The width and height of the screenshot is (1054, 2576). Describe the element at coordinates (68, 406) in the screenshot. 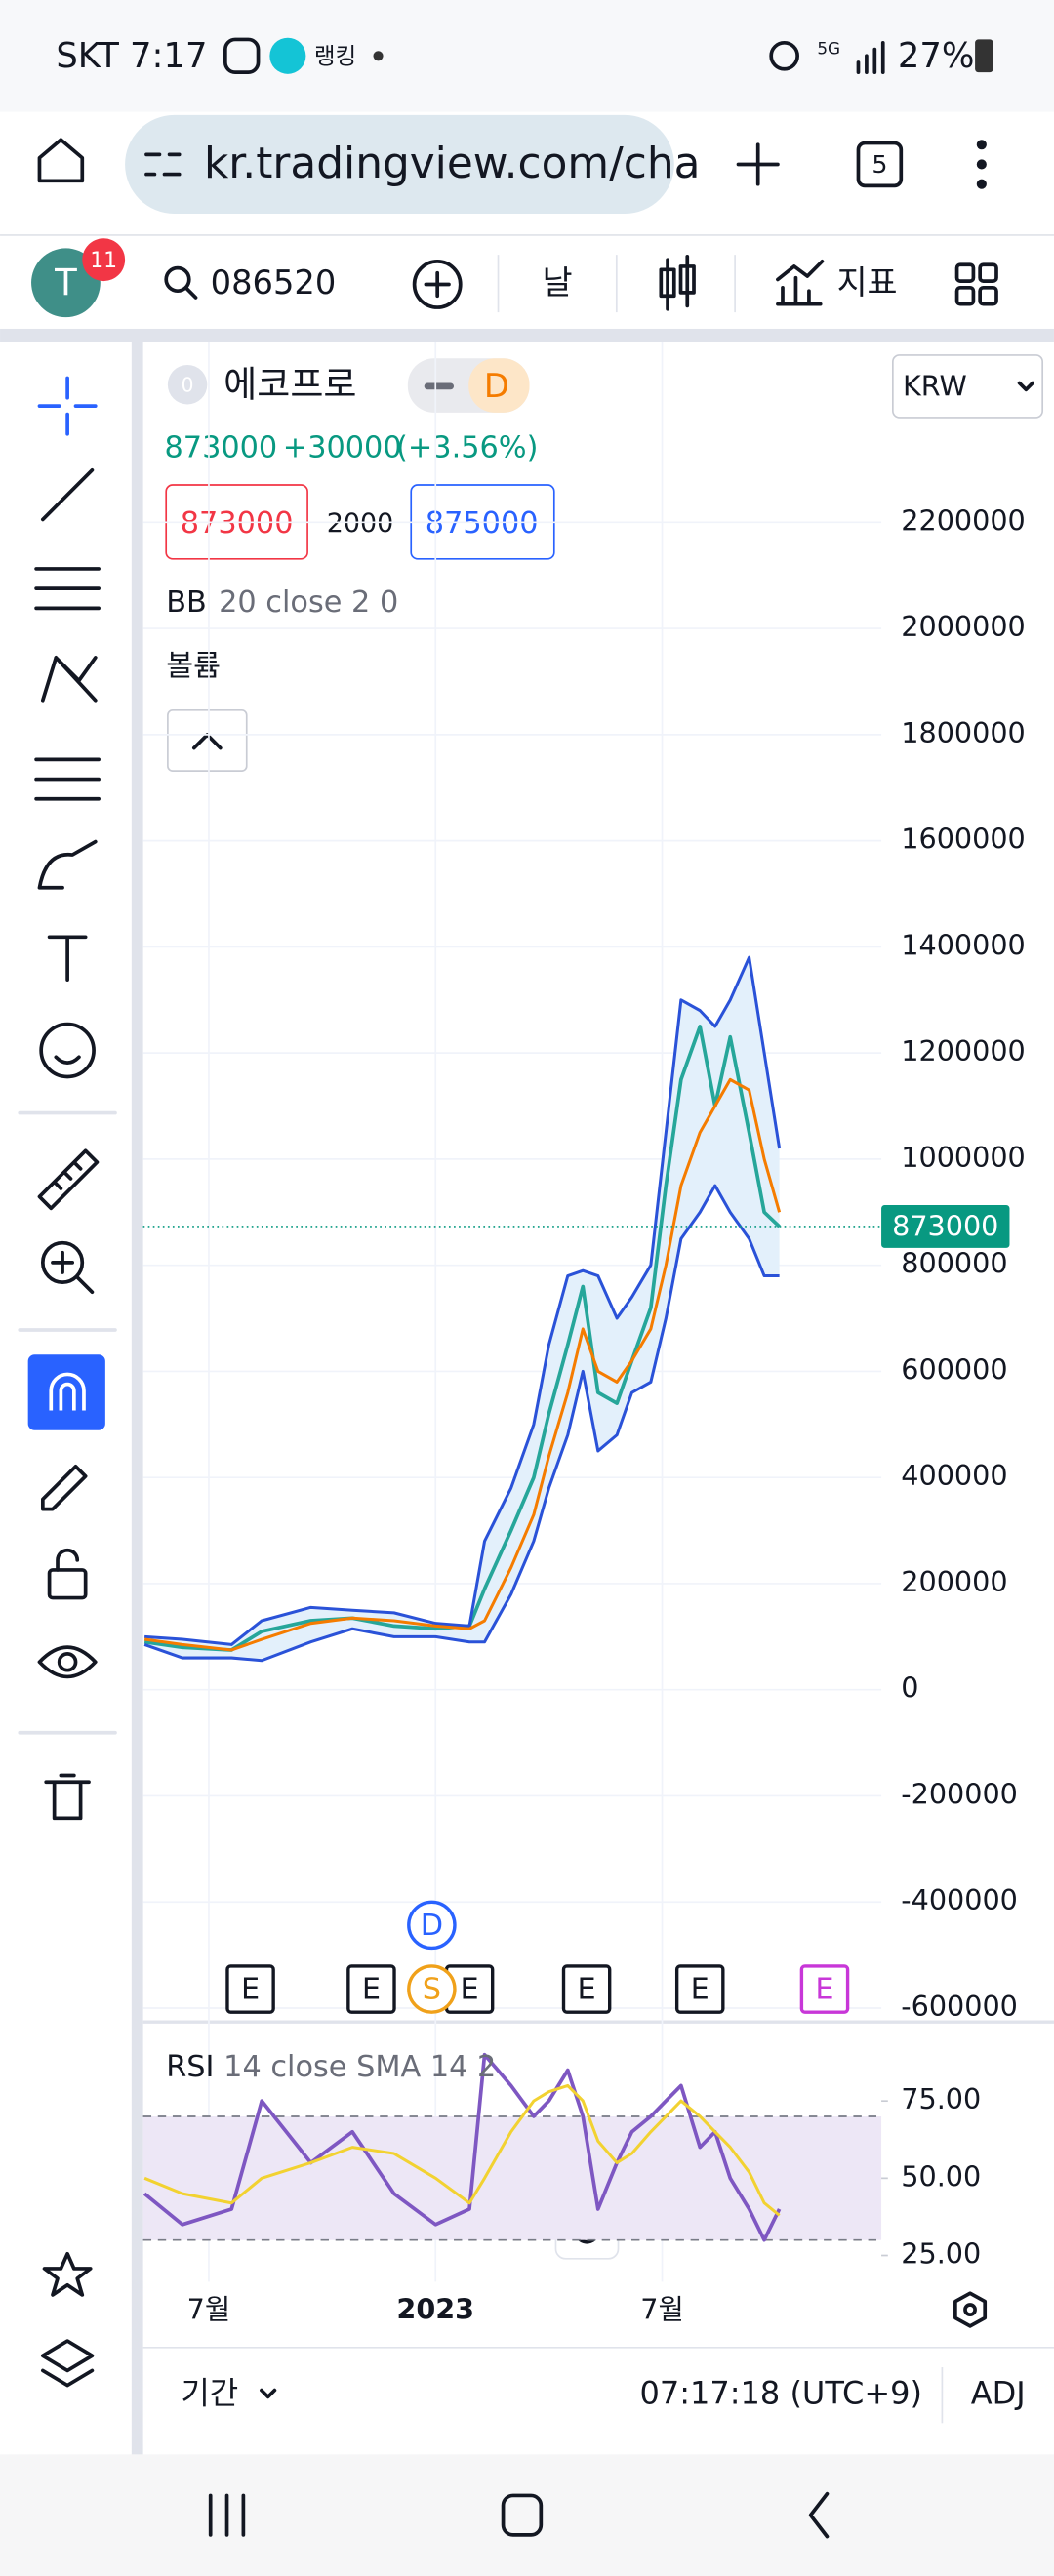

I see `crosshair-tool` at that location.